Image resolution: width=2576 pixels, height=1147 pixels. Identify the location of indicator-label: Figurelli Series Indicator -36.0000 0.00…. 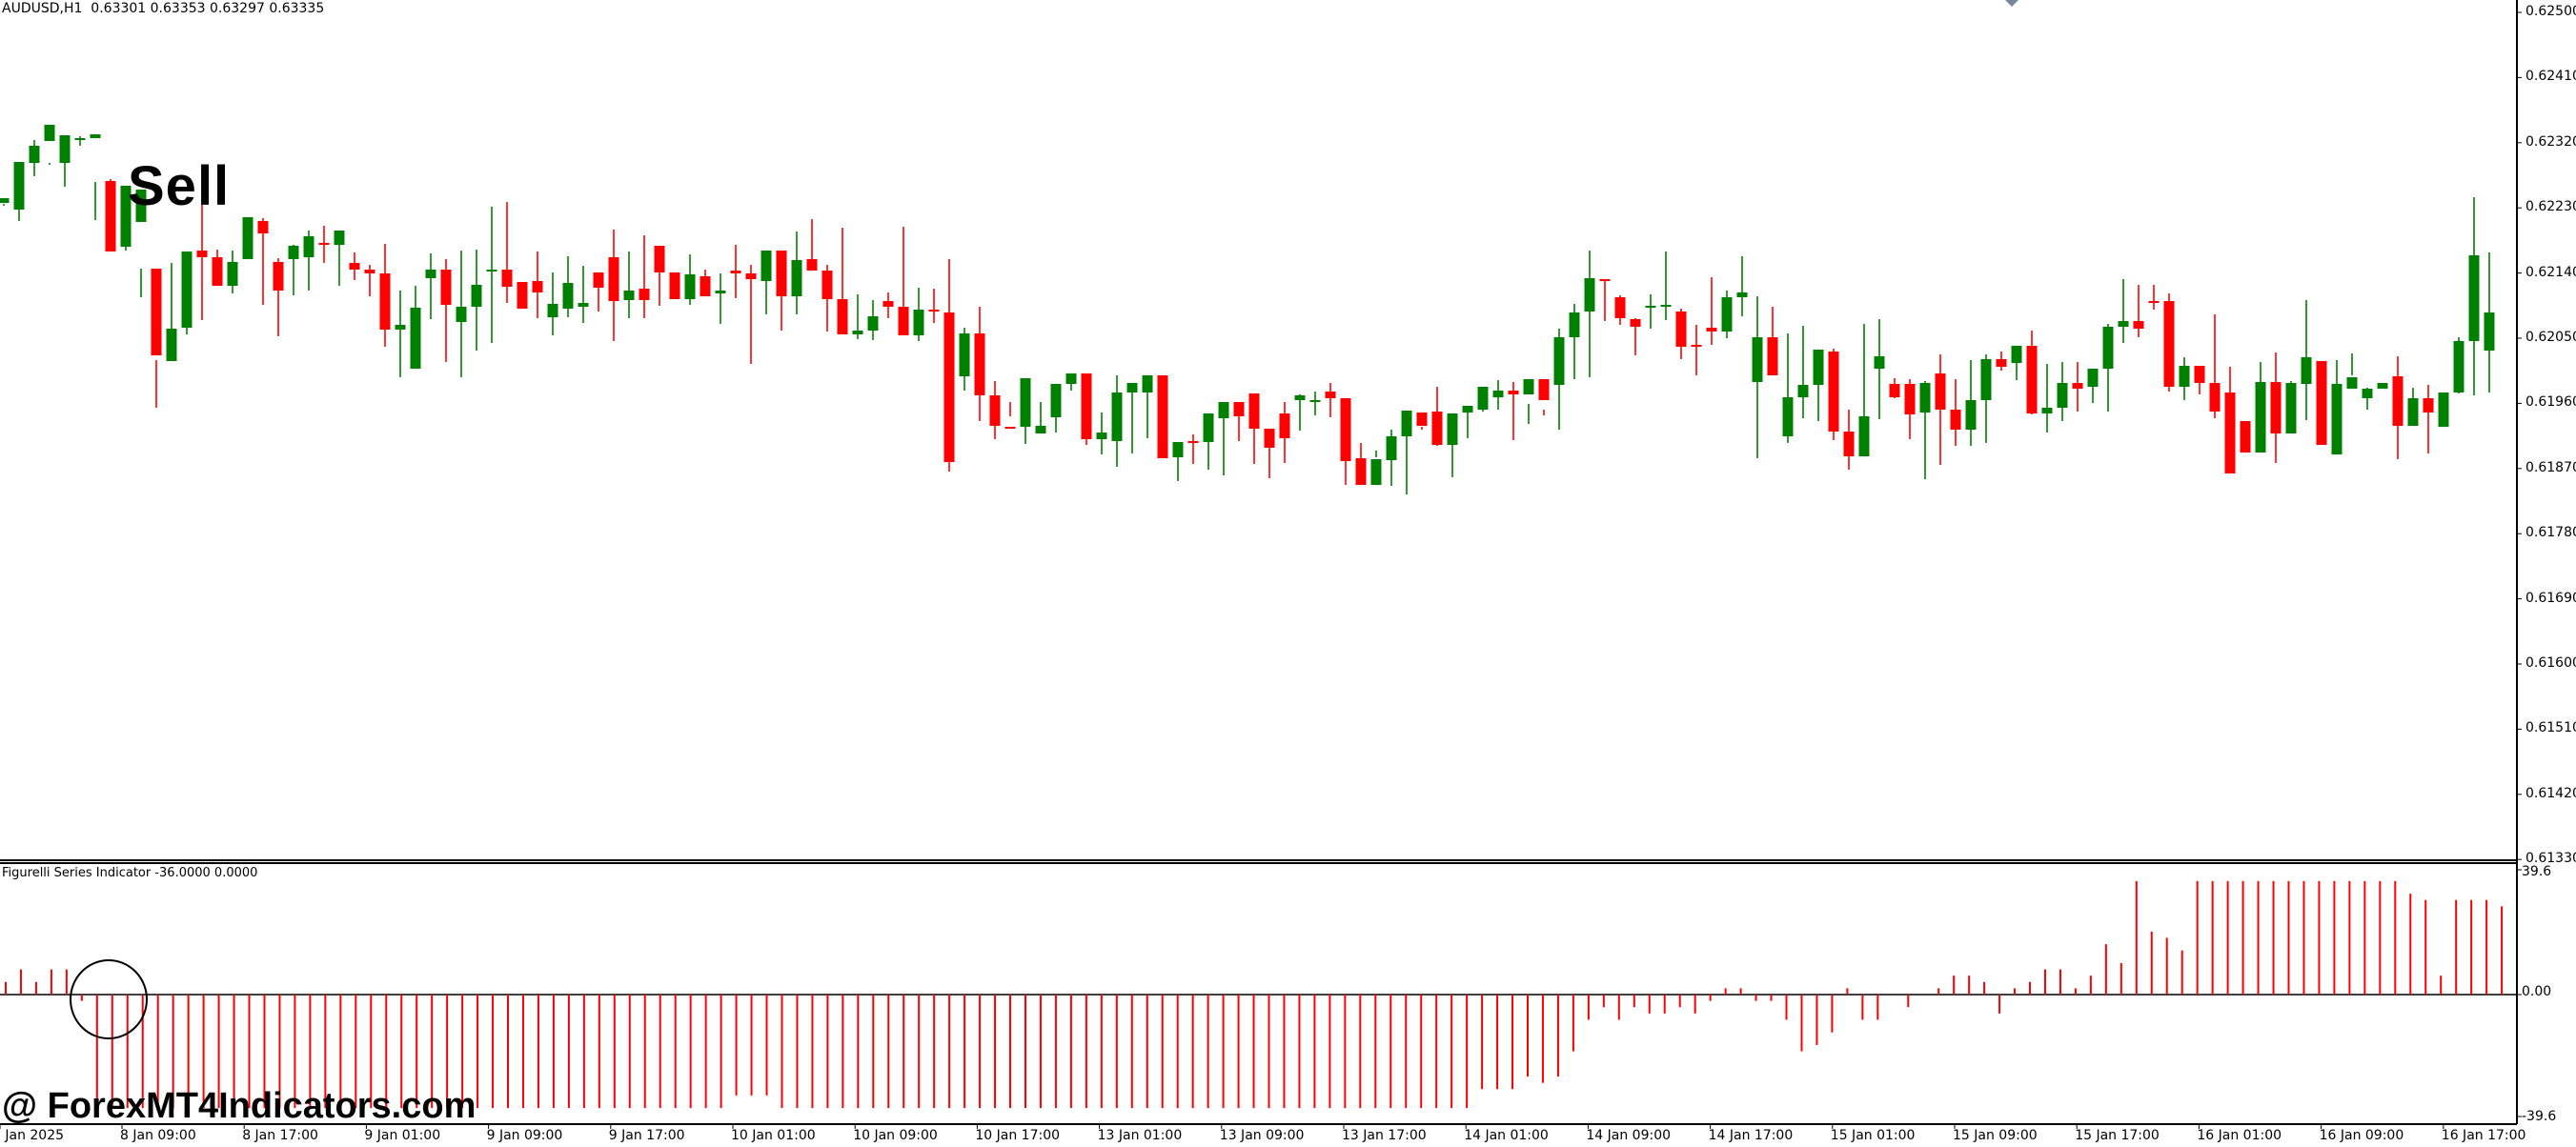
(130, 873).